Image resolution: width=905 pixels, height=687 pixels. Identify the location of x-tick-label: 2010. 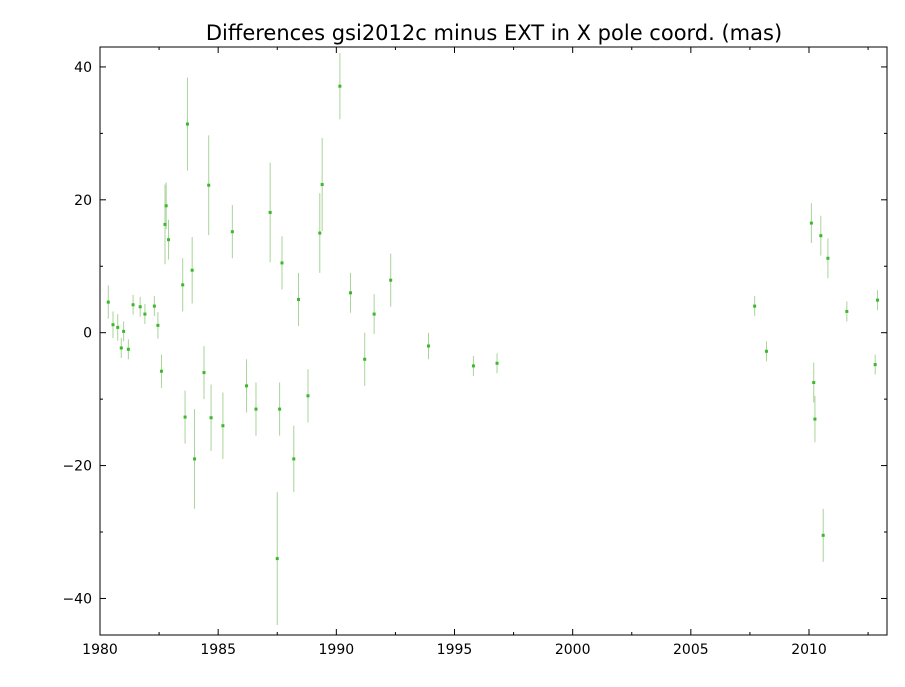
(809, 650).